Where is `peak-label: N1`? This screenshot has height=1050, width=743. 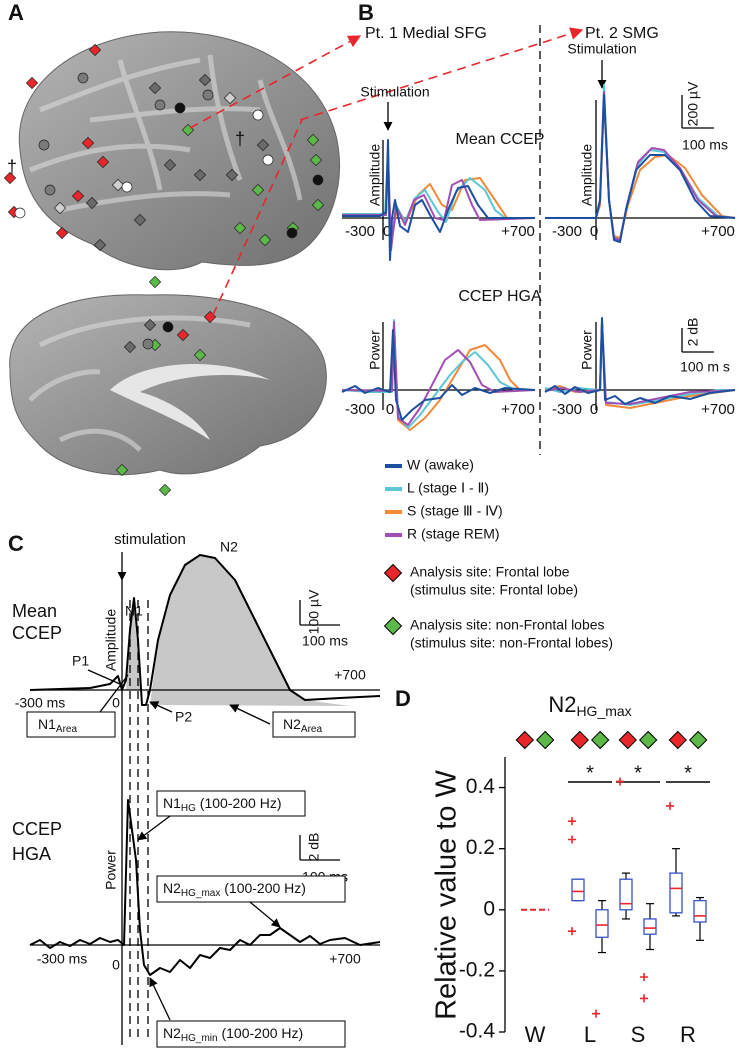 peak-label: N1 is located at coordinates (134, 611).